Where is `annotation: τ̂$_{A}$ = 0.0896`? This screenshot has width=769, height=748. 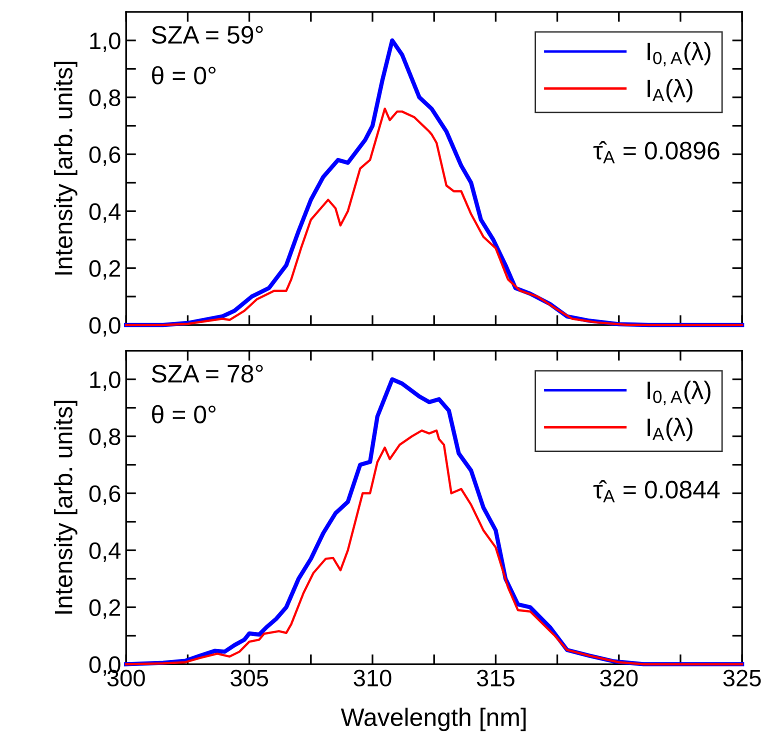 annotation: τ̂$_{A}$ = 0.0896 is located at coordinates (656, 152).